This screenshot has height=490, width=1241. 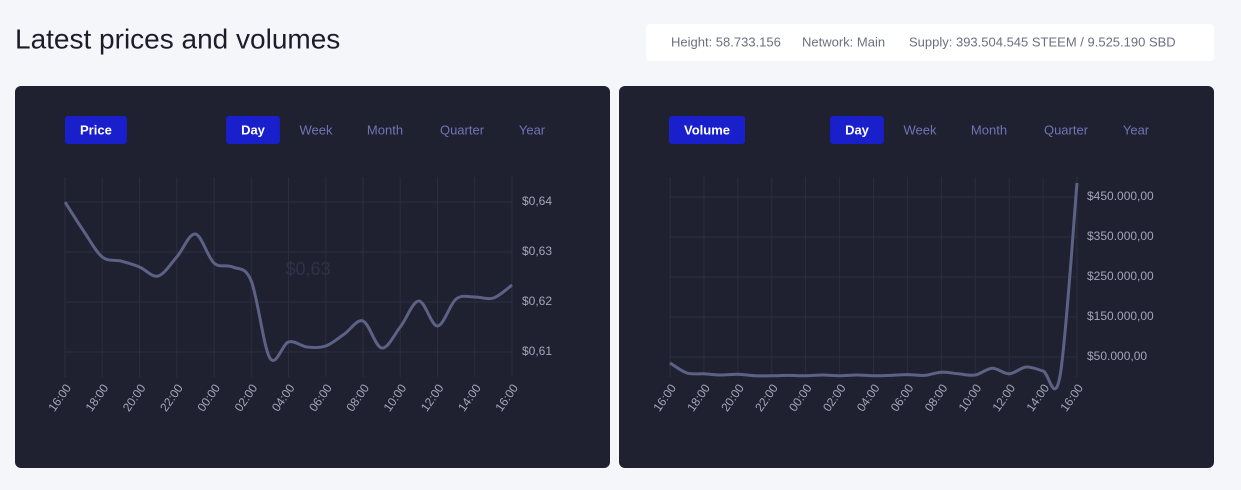 What do you see at coordinates (726, 41) in the screenshot?
I see `stat: Height: 58.733.156` at bounding box center [726, 41].